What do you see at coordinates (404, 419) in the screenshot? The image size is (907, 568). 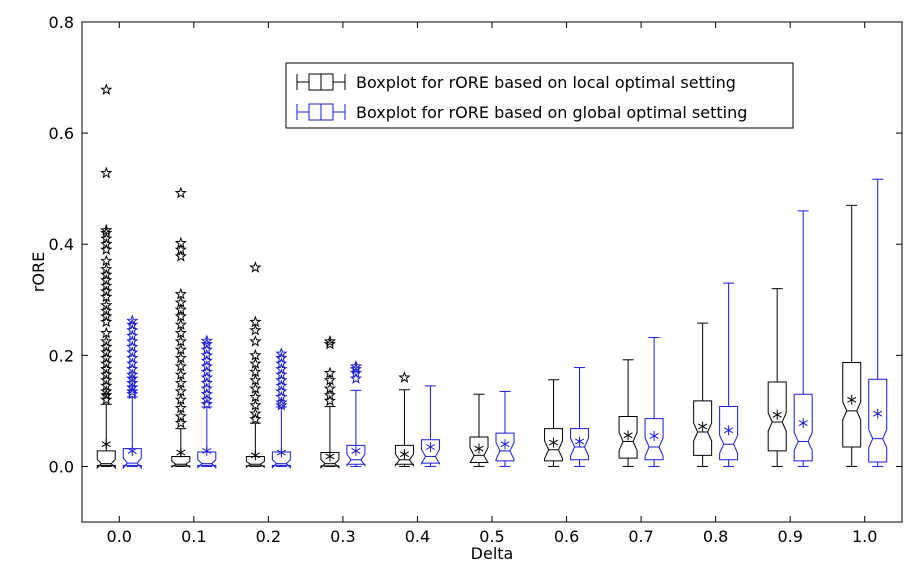 I see `box-s1-0.4` at bounding box center [404, 419].